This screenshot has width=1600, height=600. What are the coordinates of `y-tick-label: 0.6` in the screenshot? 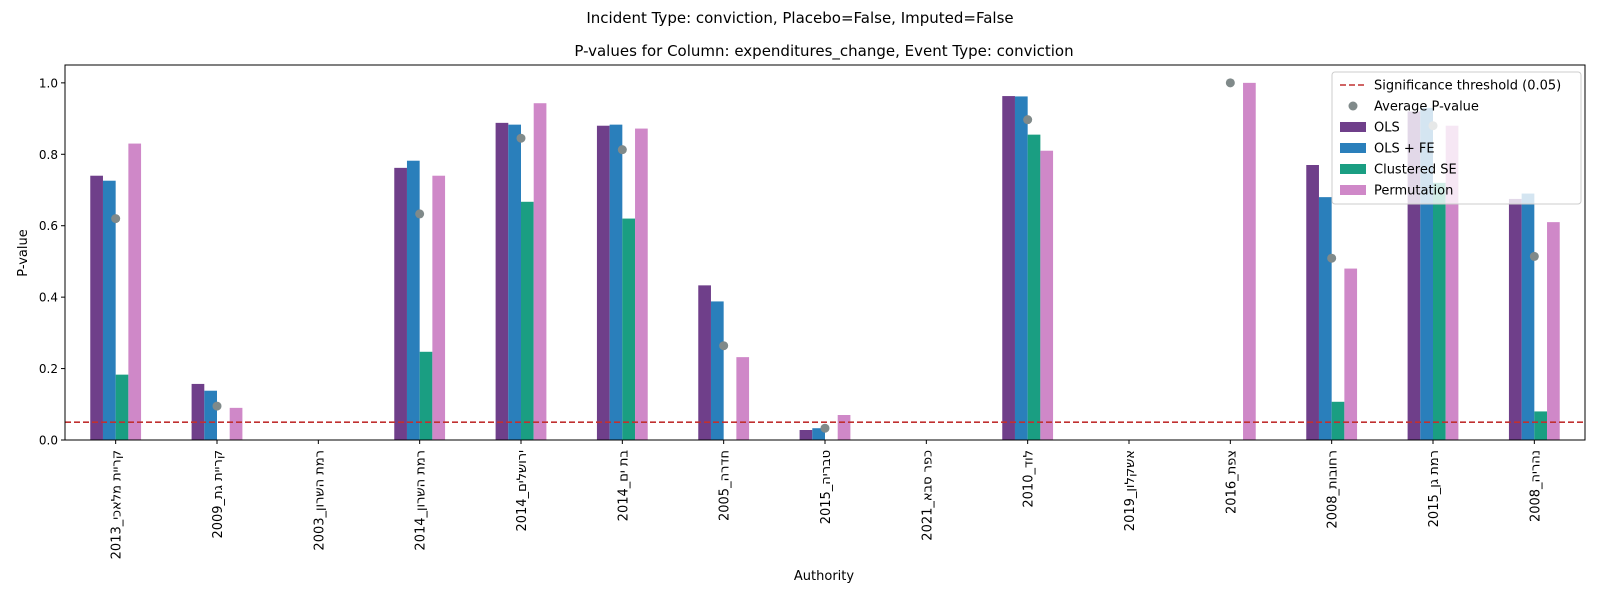 It's located at (48, 226).